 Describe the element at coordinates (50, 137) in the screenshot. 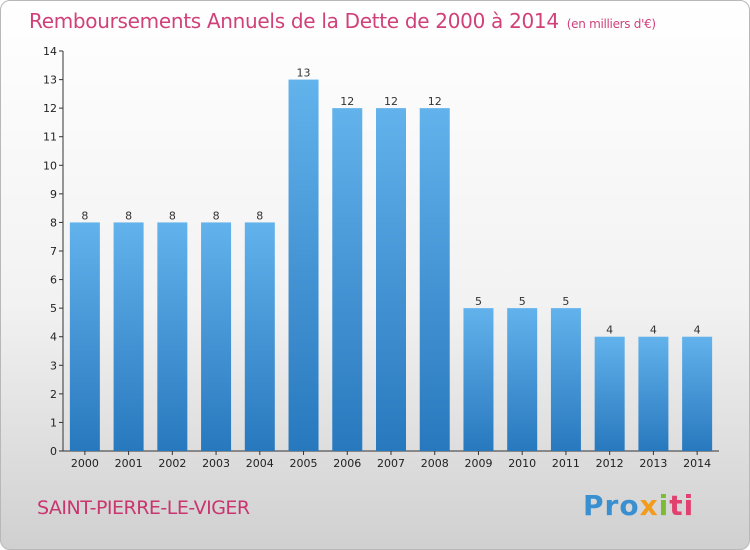

I see `y-tick-label: 11` at that location.